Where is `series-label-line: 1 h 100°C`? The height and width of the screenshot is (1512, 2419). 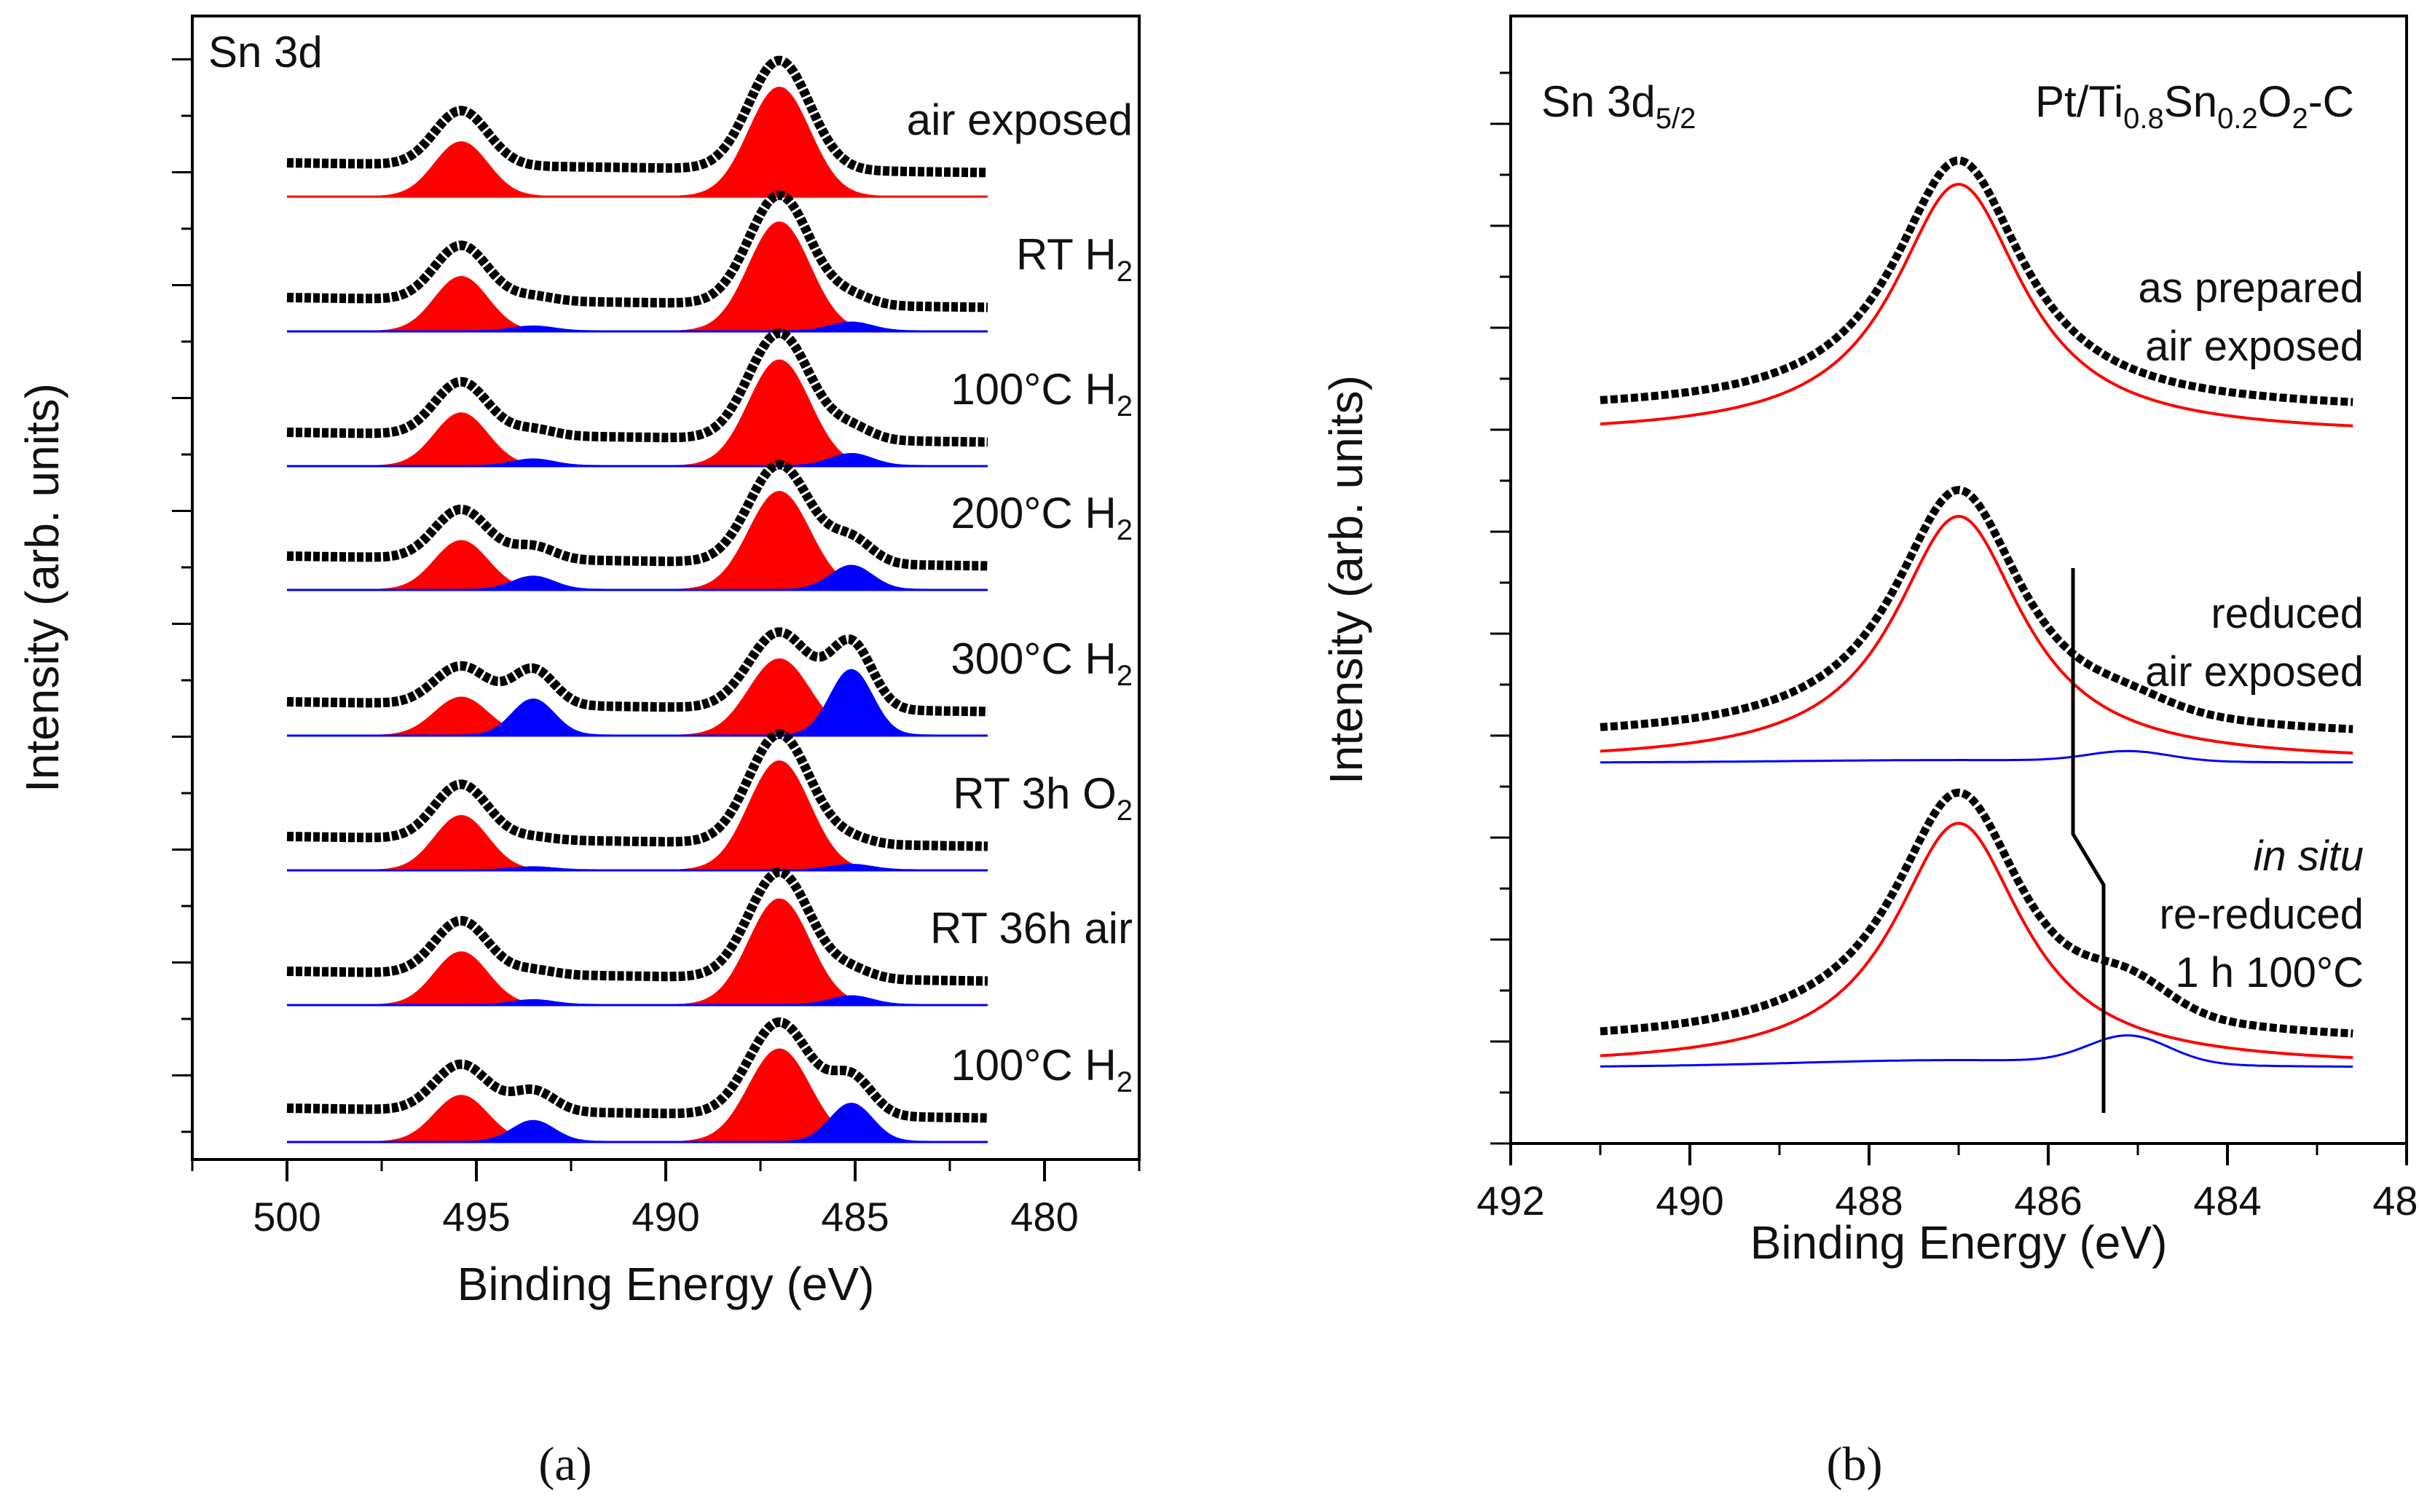 series-label-line: 1 h 100°C is located at coordinates (2269, 972).